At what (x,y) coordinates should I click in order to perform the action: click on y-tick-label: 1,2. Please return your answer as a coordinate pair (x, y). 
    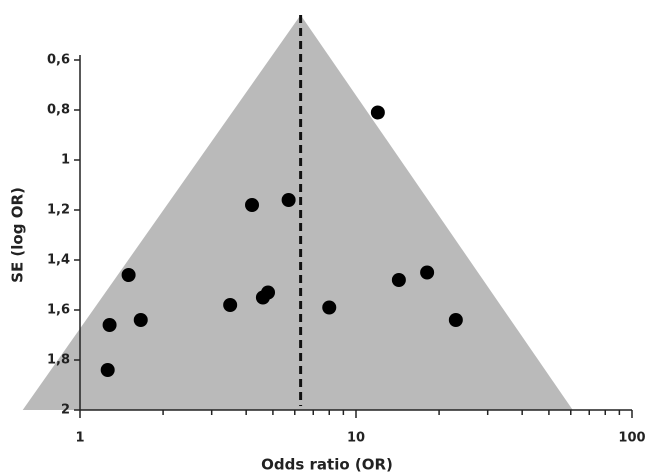
    Looking at the image, I should click on (58, 210).